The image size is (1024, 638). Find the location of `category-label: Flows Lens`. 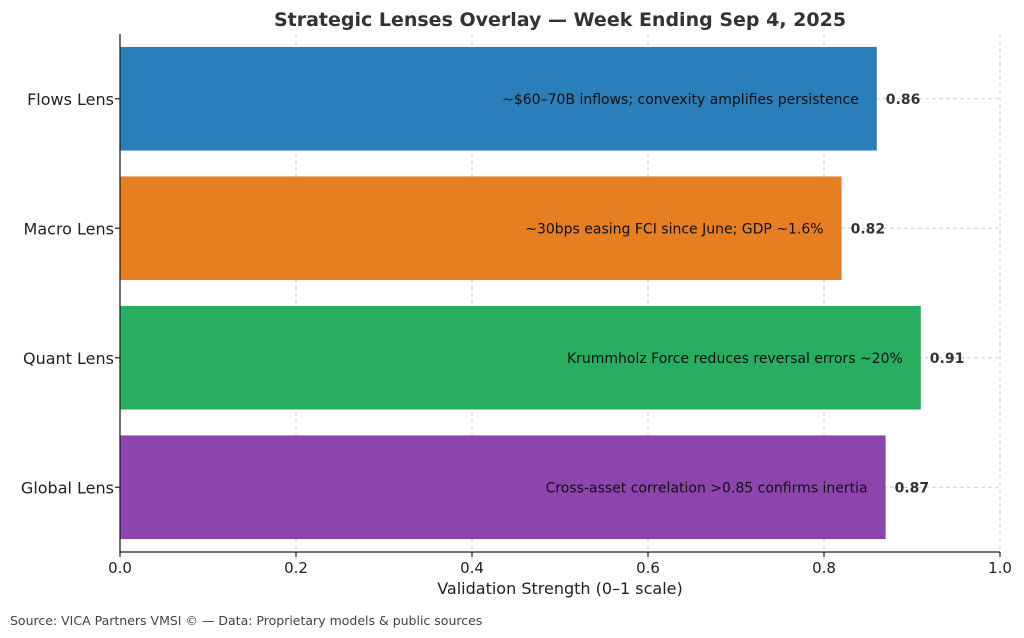

category-label: Flows Lens is located at coordinates (70, 99).